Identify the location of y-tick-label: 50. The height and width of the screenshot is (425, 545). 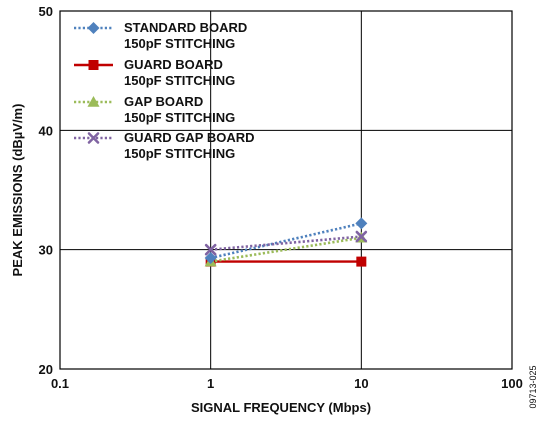
(46, 11).